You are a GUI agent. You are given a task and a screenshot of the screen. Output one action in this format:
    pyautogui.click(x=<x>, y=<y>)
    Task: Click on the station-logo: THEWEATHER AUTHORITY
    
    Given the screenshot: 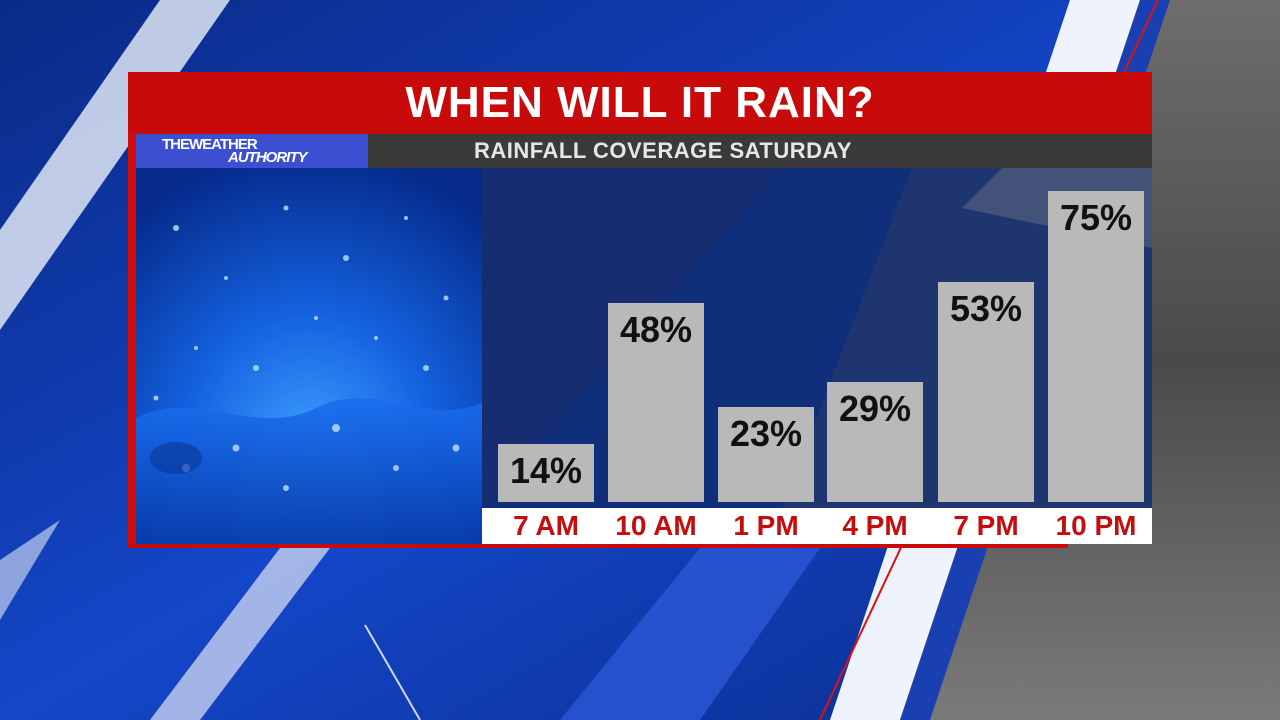 What is the action you would take?
    pyautogui.click(x=252, y=151)
    